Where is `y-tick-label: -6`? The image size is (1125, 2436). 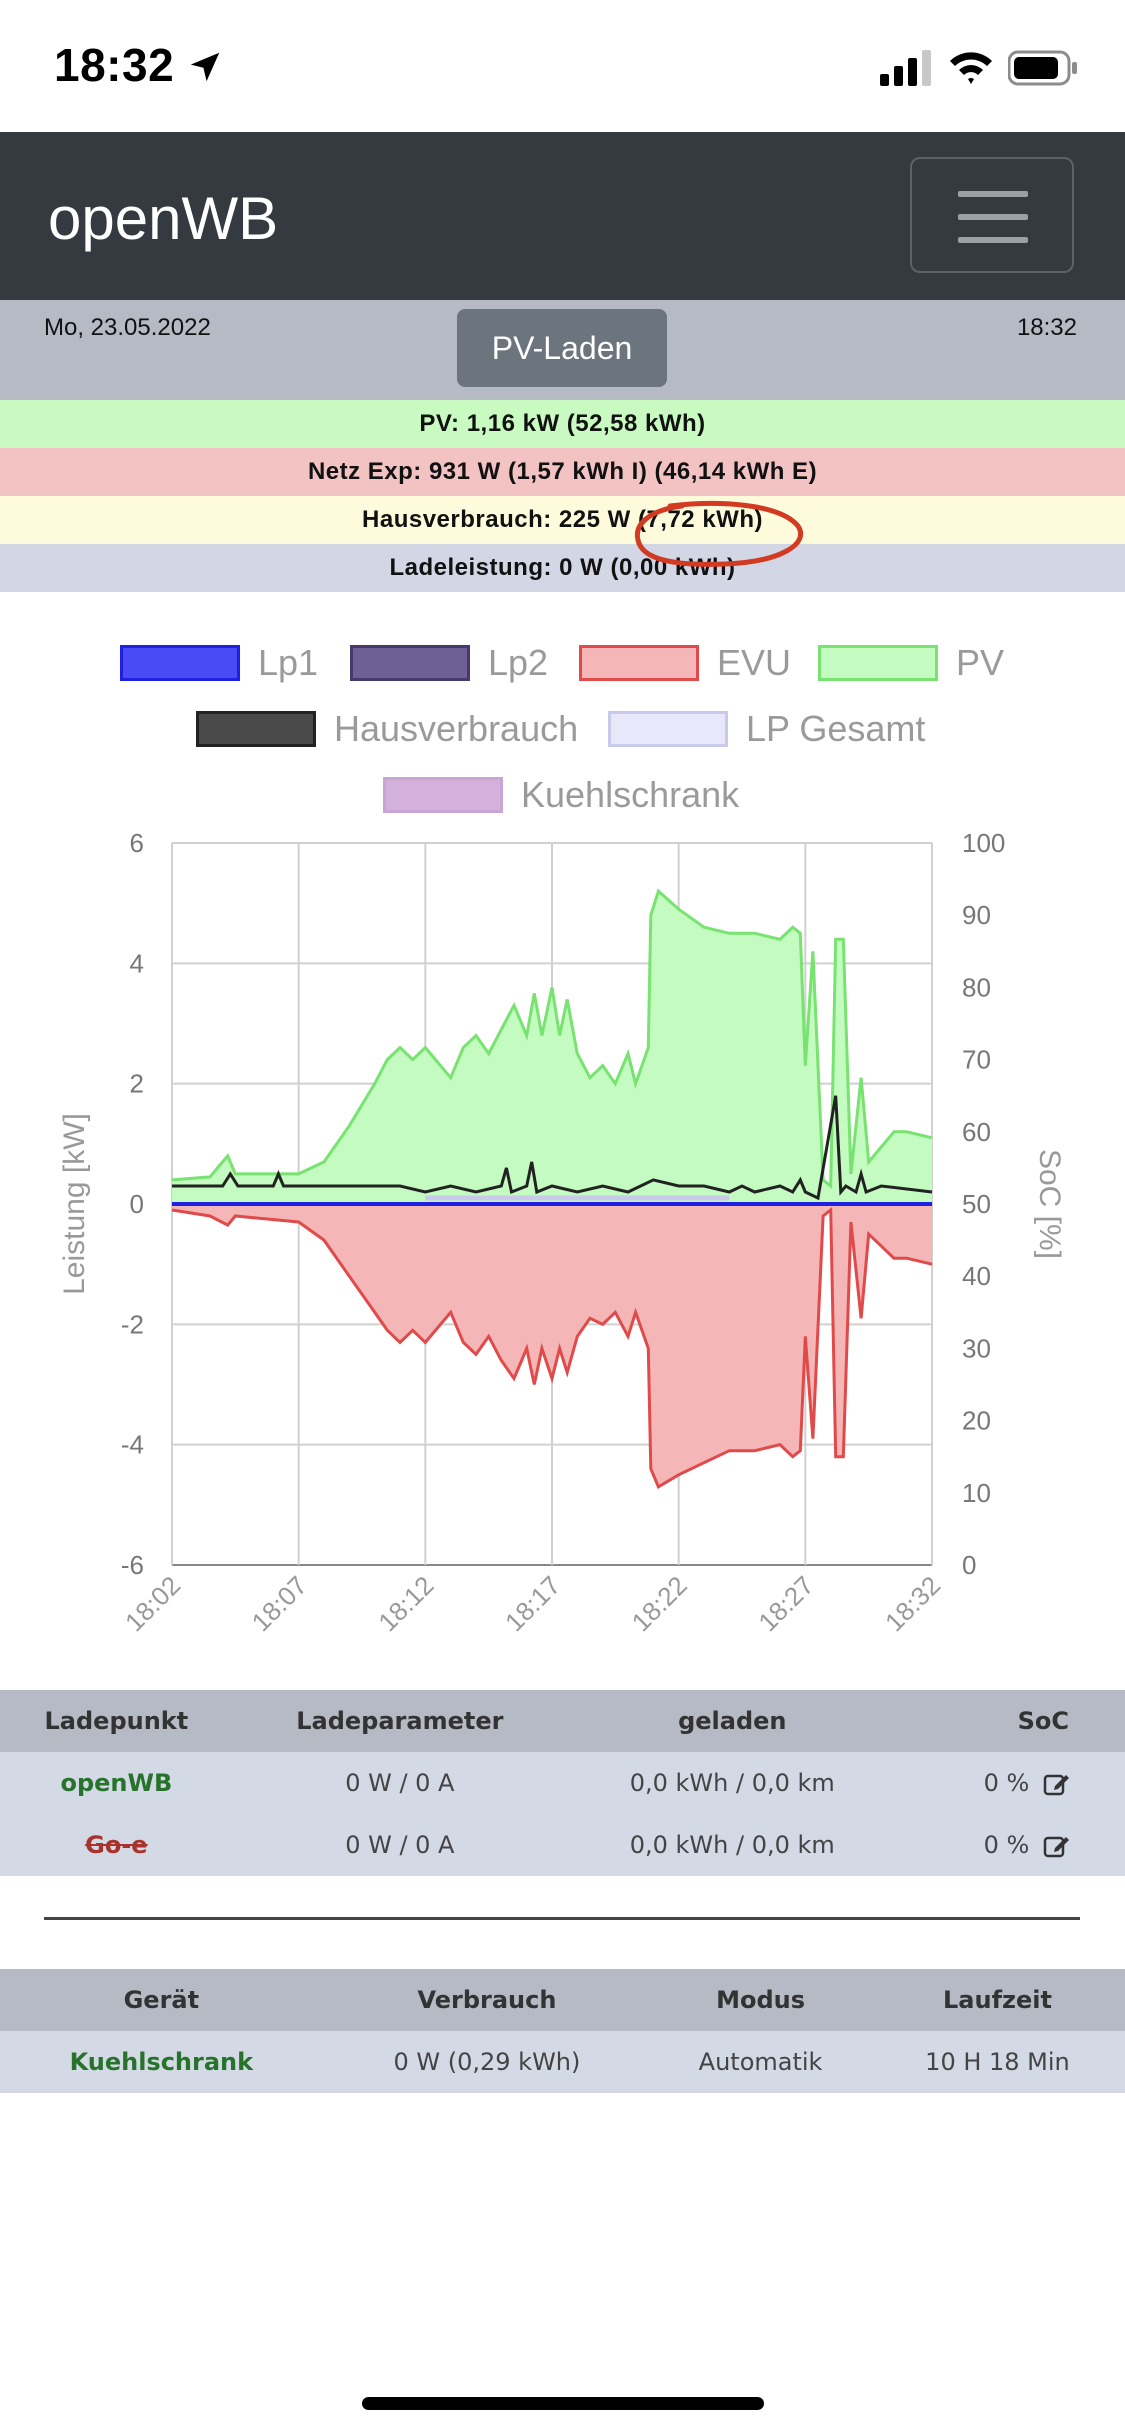
y-tick-label: -6 is located at coordinates (132, 1565).